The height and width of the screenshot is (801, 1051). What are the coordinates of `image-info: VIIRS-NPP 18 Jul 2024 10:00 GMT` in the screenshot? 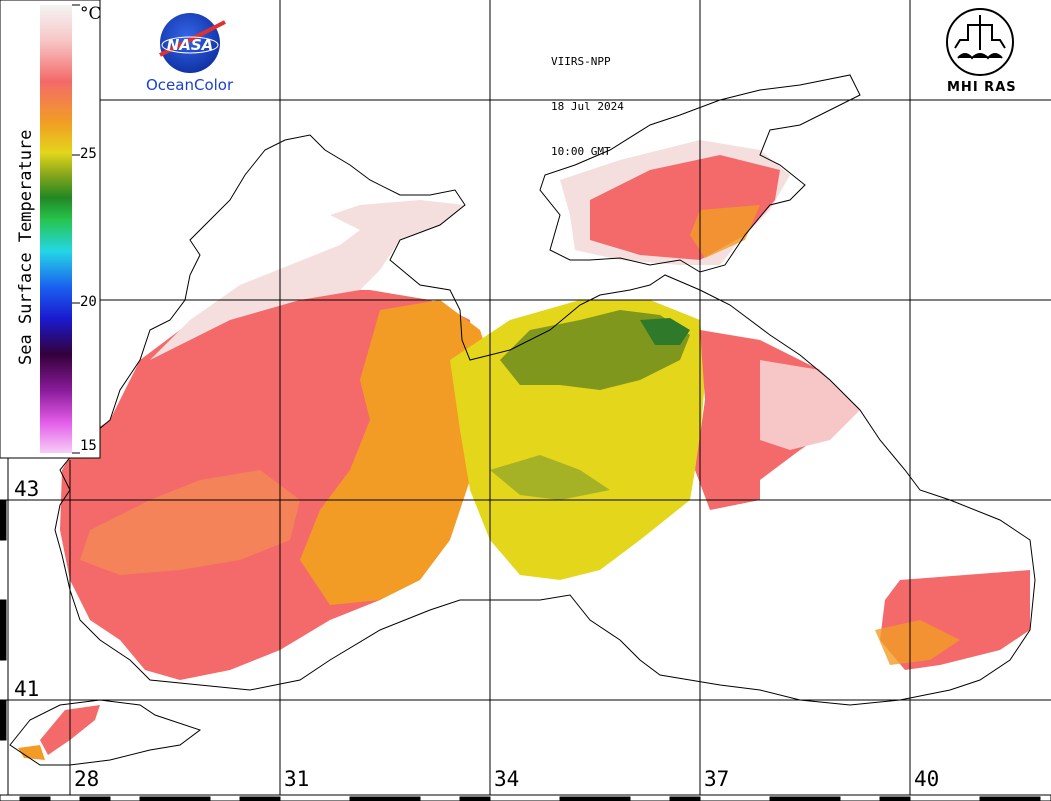 It's located at (587, 106).